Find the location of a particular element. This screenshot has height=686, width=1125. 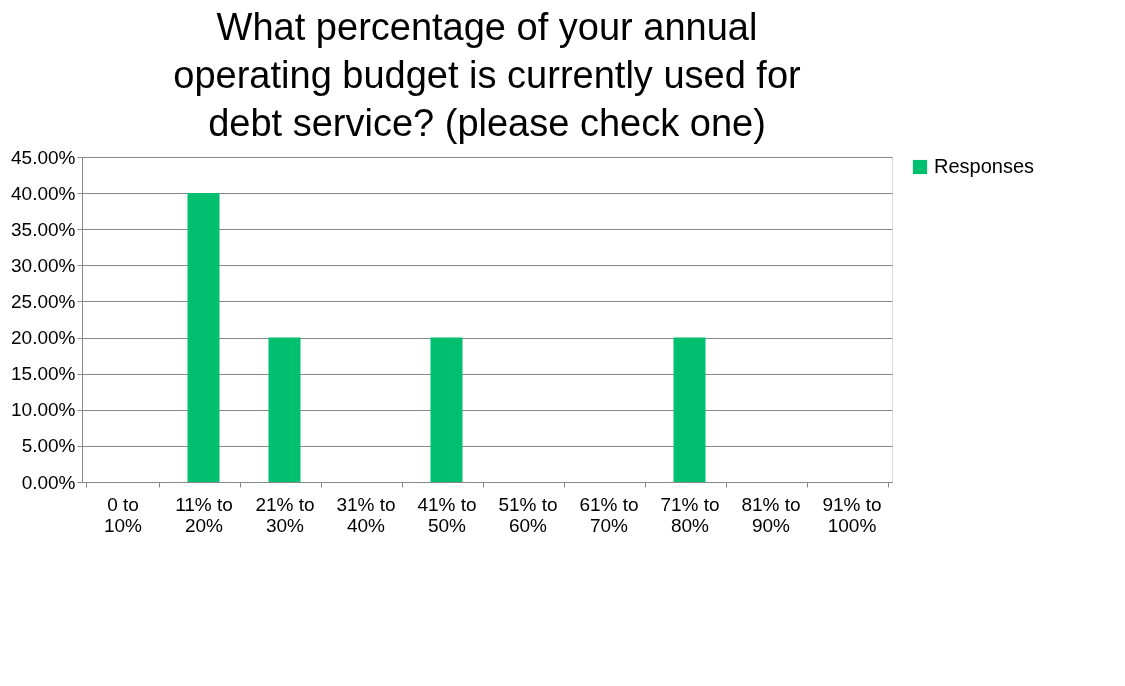

y-tick-label: 25.00% is located at coordinates (43, 301).